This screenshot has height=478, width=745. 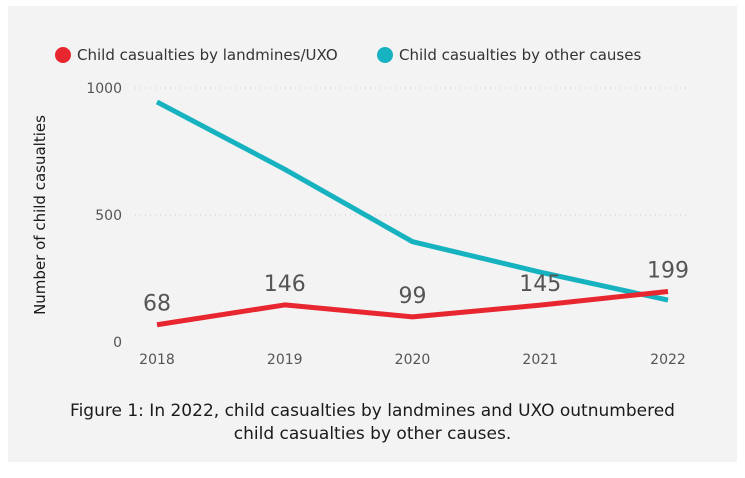 I want to click on legend-label: Child casualties by other causes, so click(x=520, y=55).